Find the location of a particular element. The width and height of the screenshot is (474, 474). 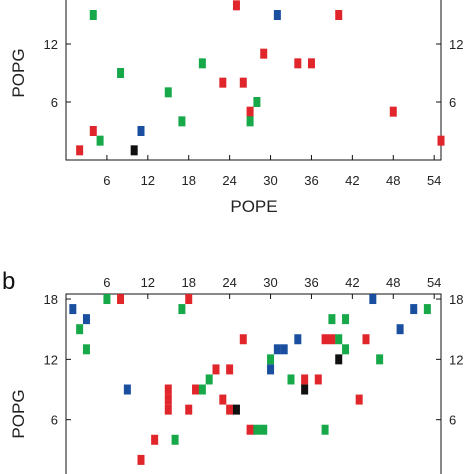

panel-a-y-axis-title: POPG is located at coordinates (18, 72).